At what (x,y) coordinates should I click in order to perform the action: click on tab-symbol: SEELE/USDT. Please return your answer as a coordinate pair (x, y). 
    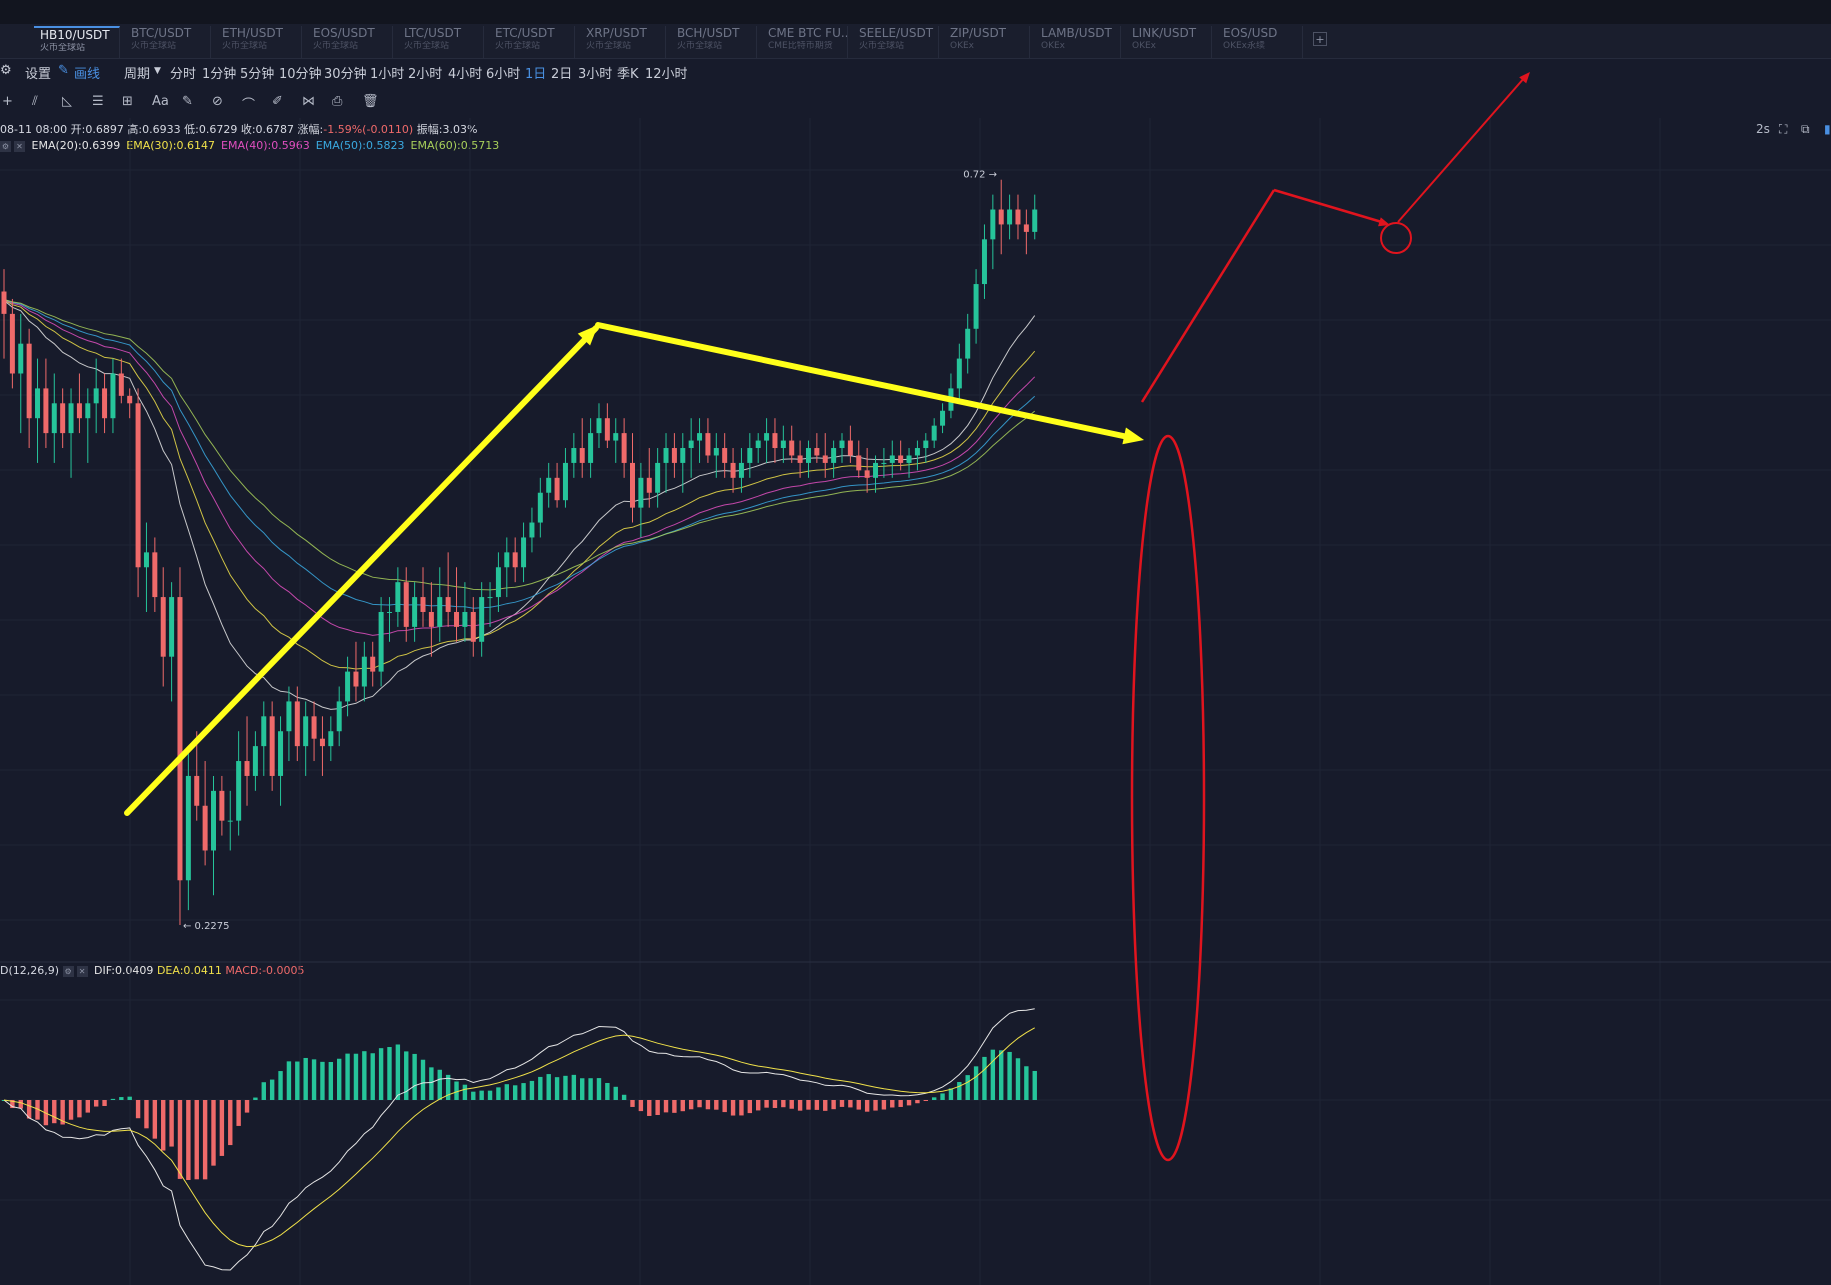
    Looking at the image, I should click on (896, 33).